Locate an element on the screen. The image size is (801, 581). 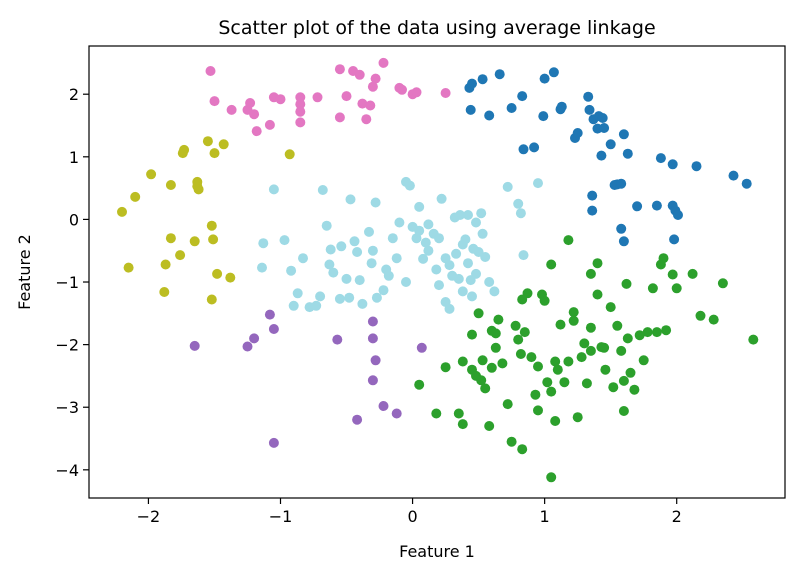
x-tick-label: −1 is located at coordinates (281, 516).